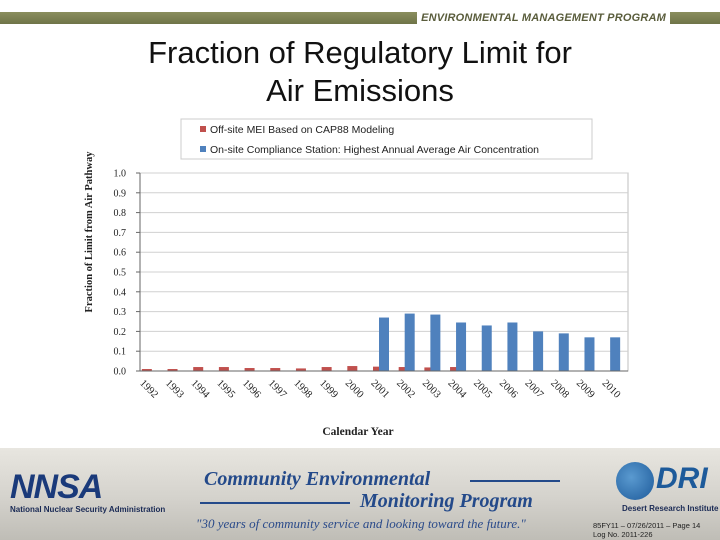  What do you see at coordinates (431, 389) in the screenshot?
I see `x-tick-label-2003: 2003` at bounding box center [431, 389].